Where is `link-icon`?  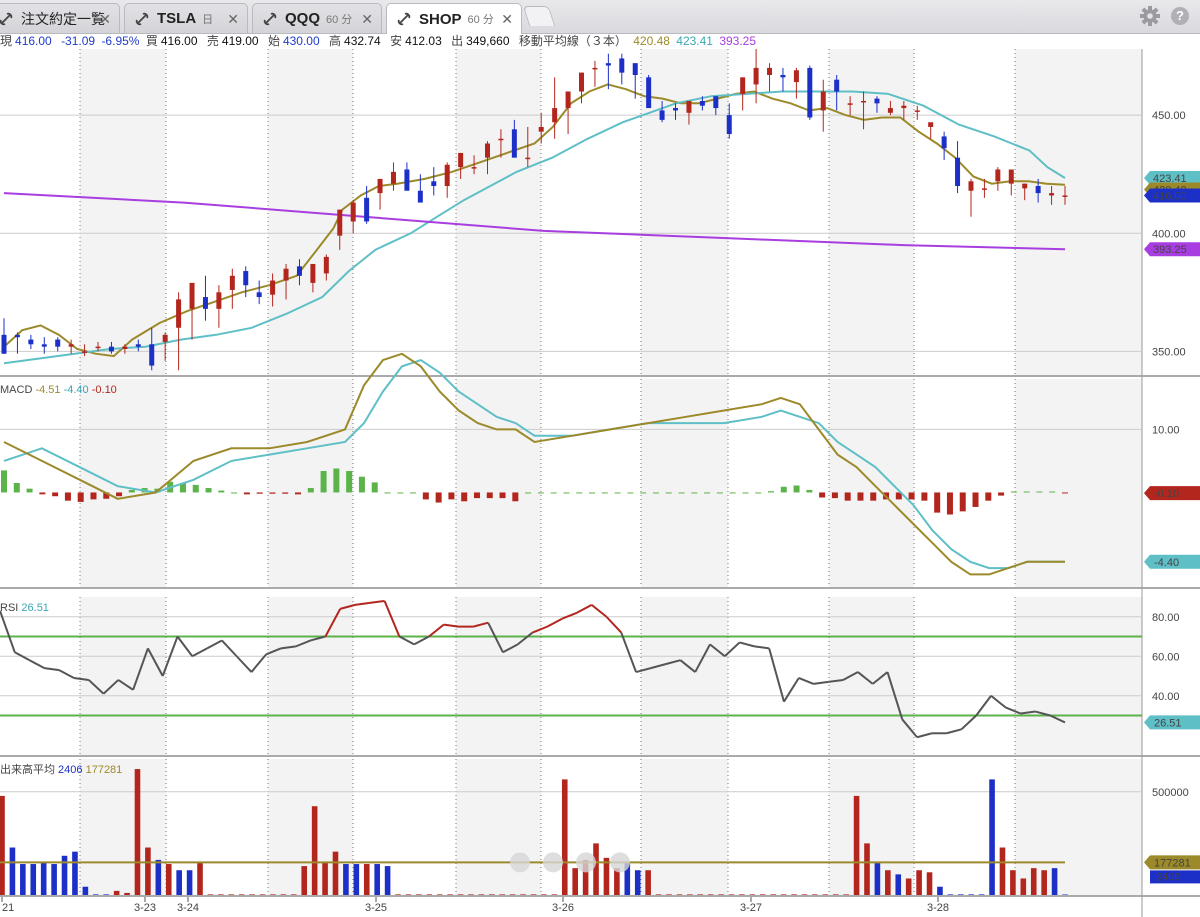
link-icon is located at coordinates (6, 18).